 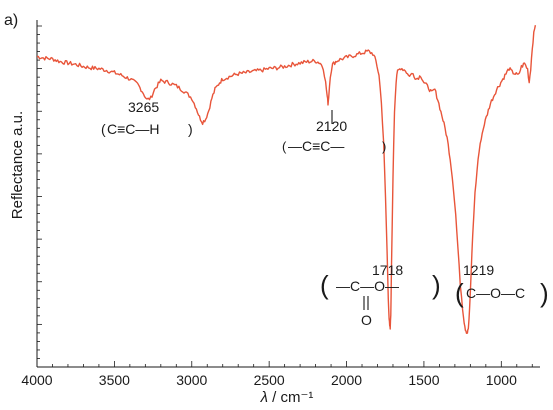 I want to click on annotation-wavenumber: 1718, so click(x=387, y=270).